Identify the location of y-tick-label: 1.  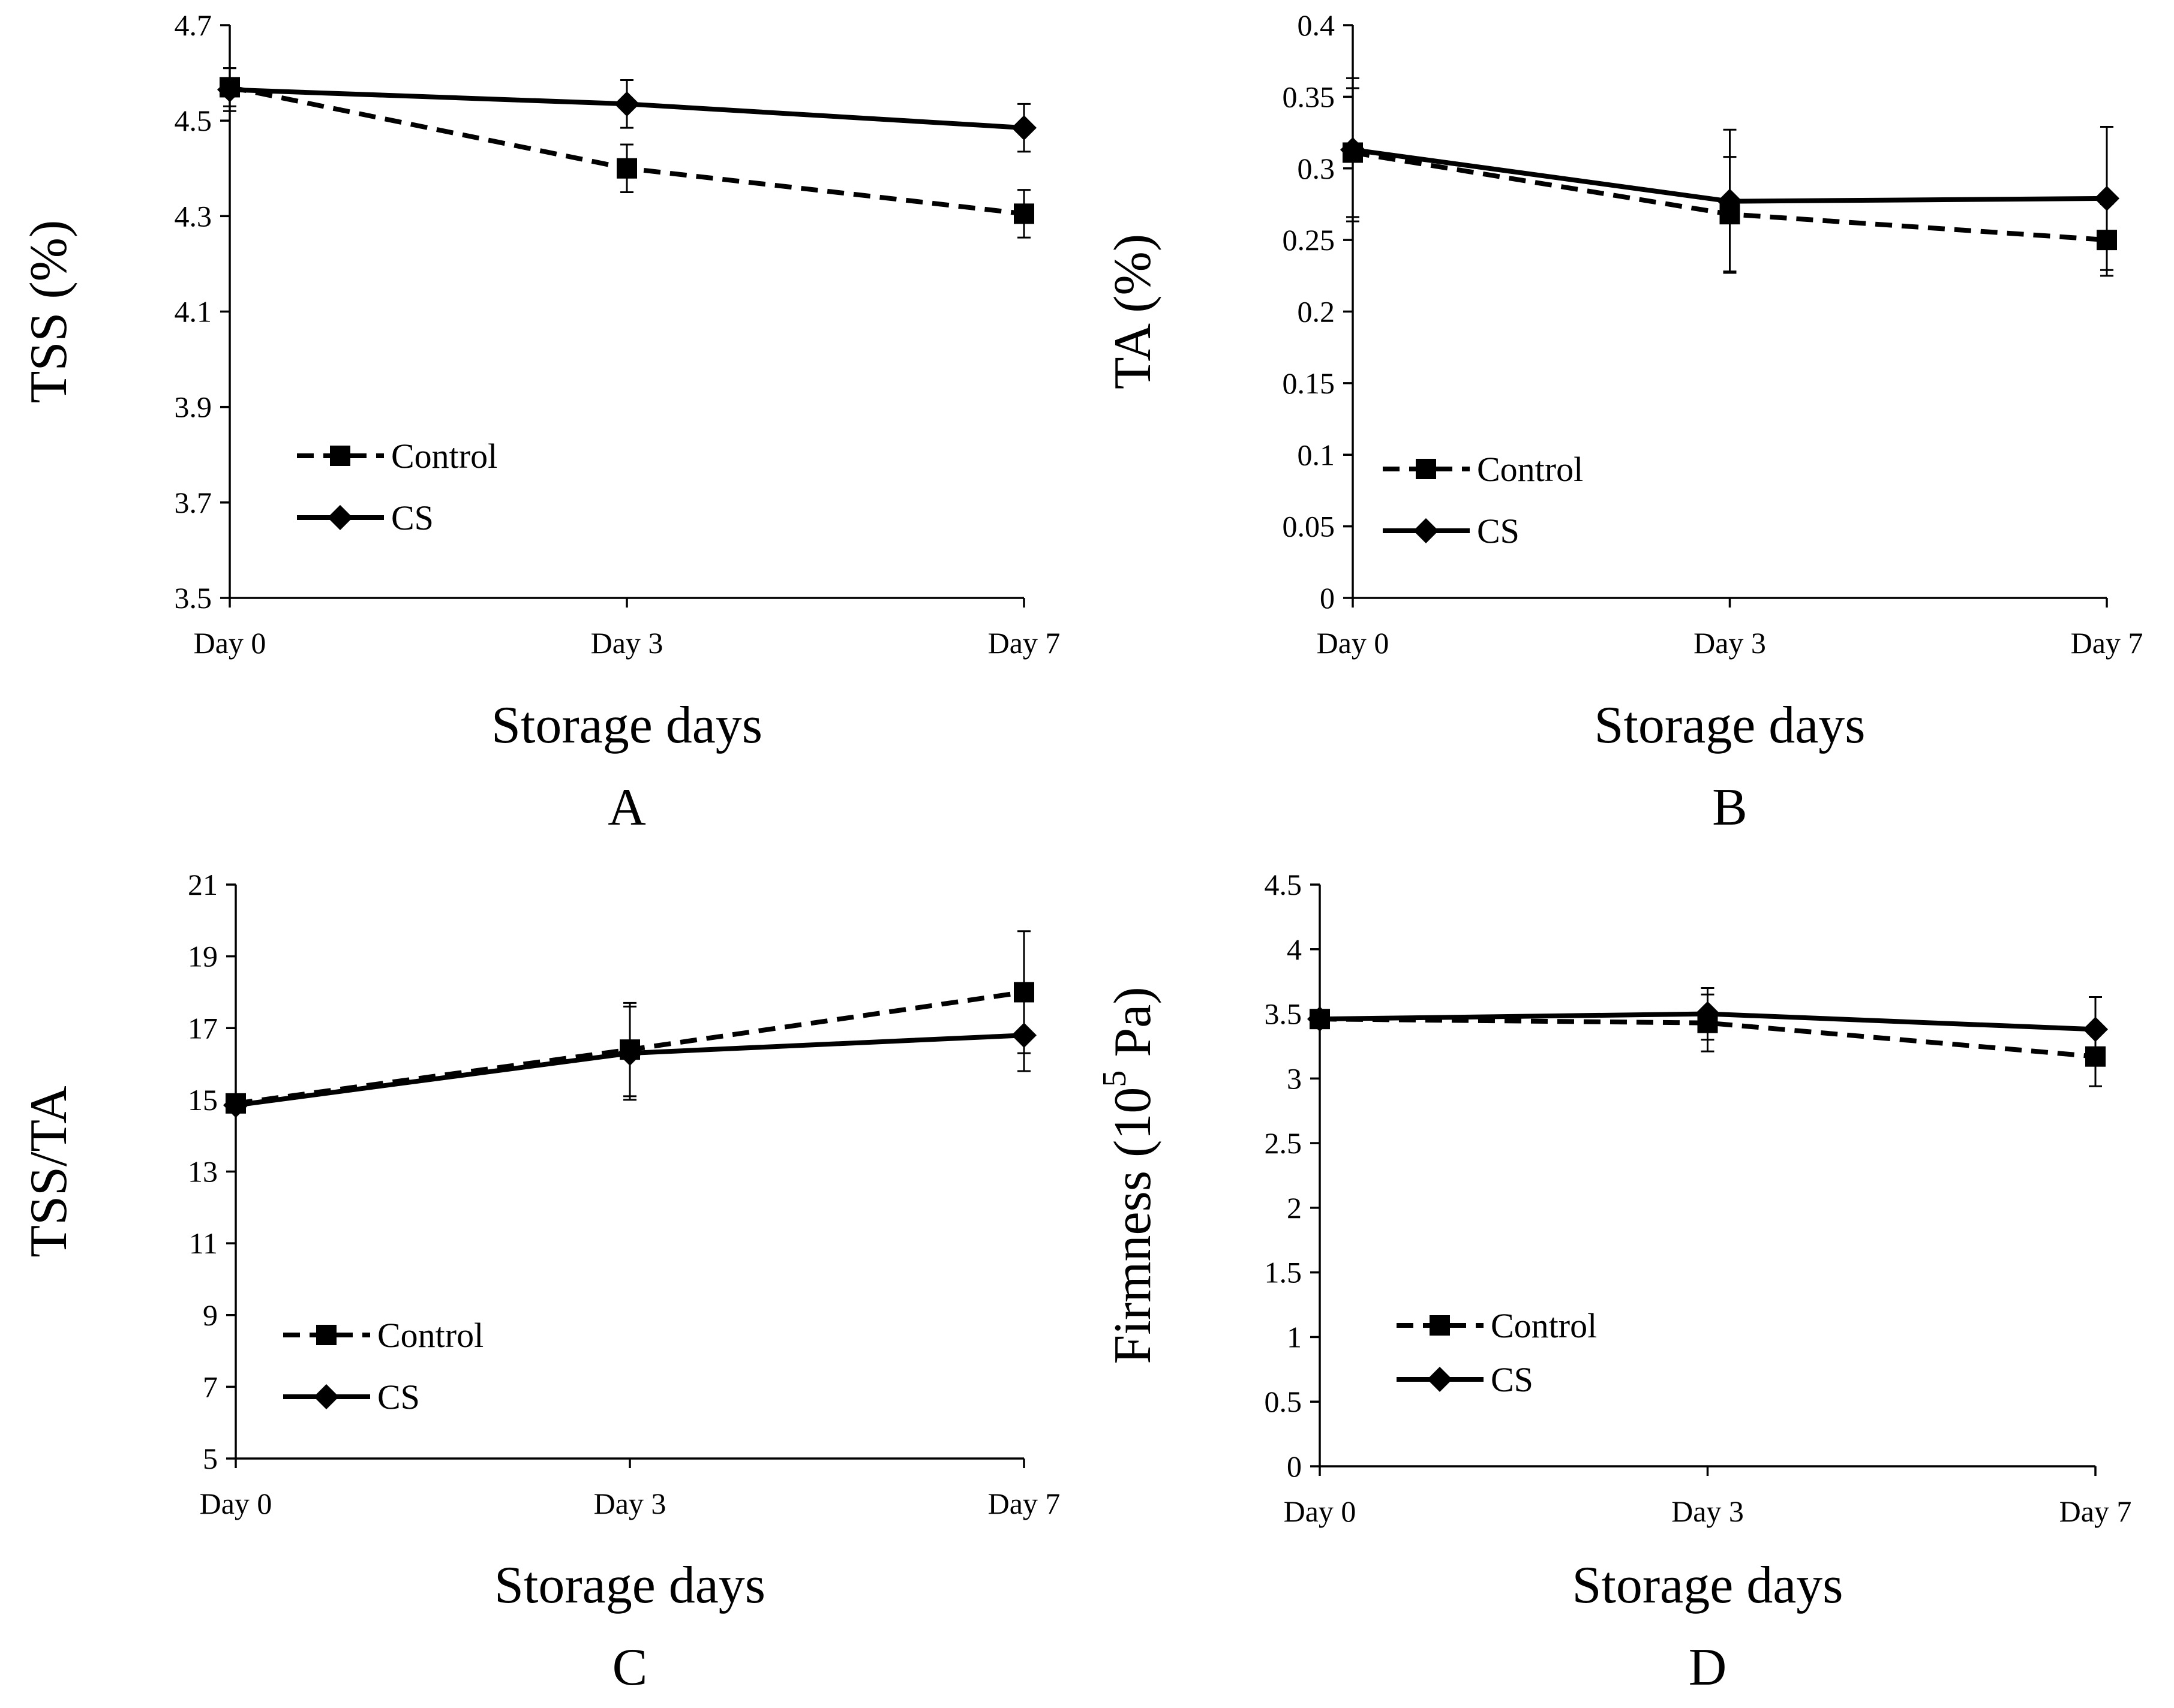
(1295, 1337).